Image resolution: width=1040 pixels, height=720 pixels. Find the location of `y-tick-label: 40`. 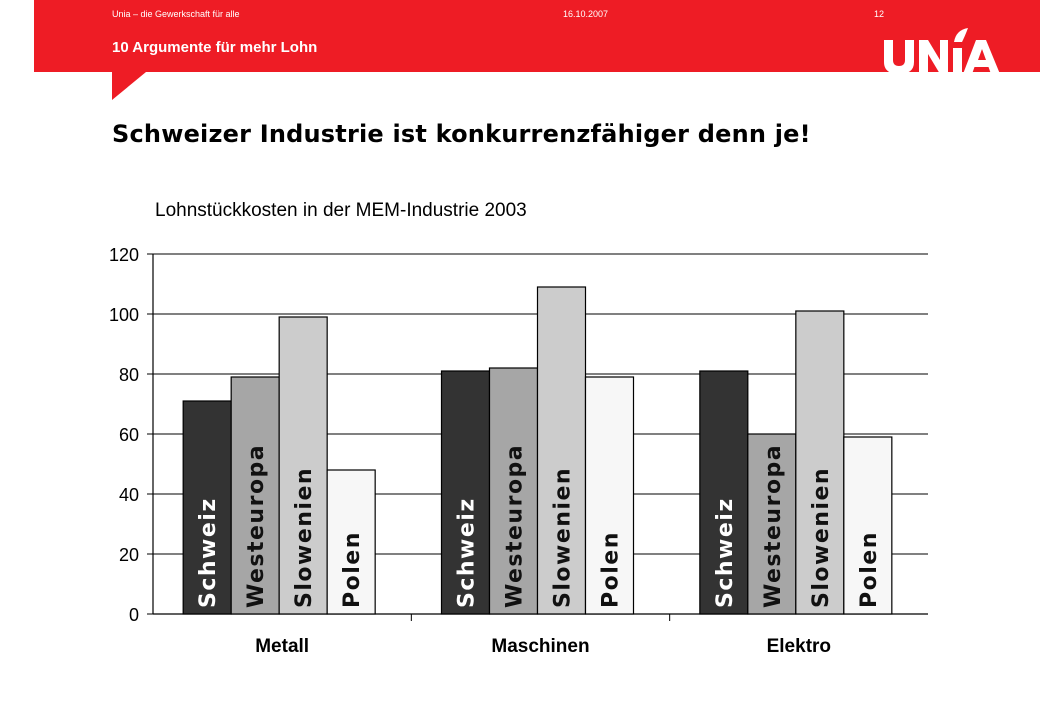

y-tick-label: 40 is located at coordinates (129, 495).